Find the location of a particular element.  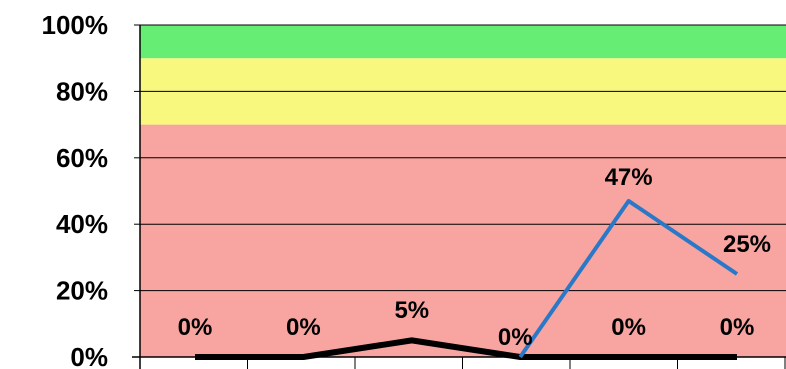

y-tick-label: 0% is located at coordinates (89, 355).